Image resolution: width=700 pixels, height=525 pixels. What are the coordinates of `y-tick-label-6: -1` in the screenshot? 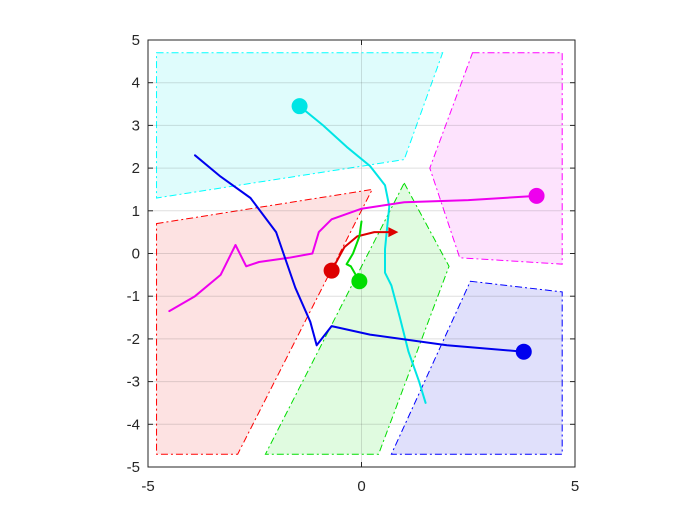 It's located at (133, 296).